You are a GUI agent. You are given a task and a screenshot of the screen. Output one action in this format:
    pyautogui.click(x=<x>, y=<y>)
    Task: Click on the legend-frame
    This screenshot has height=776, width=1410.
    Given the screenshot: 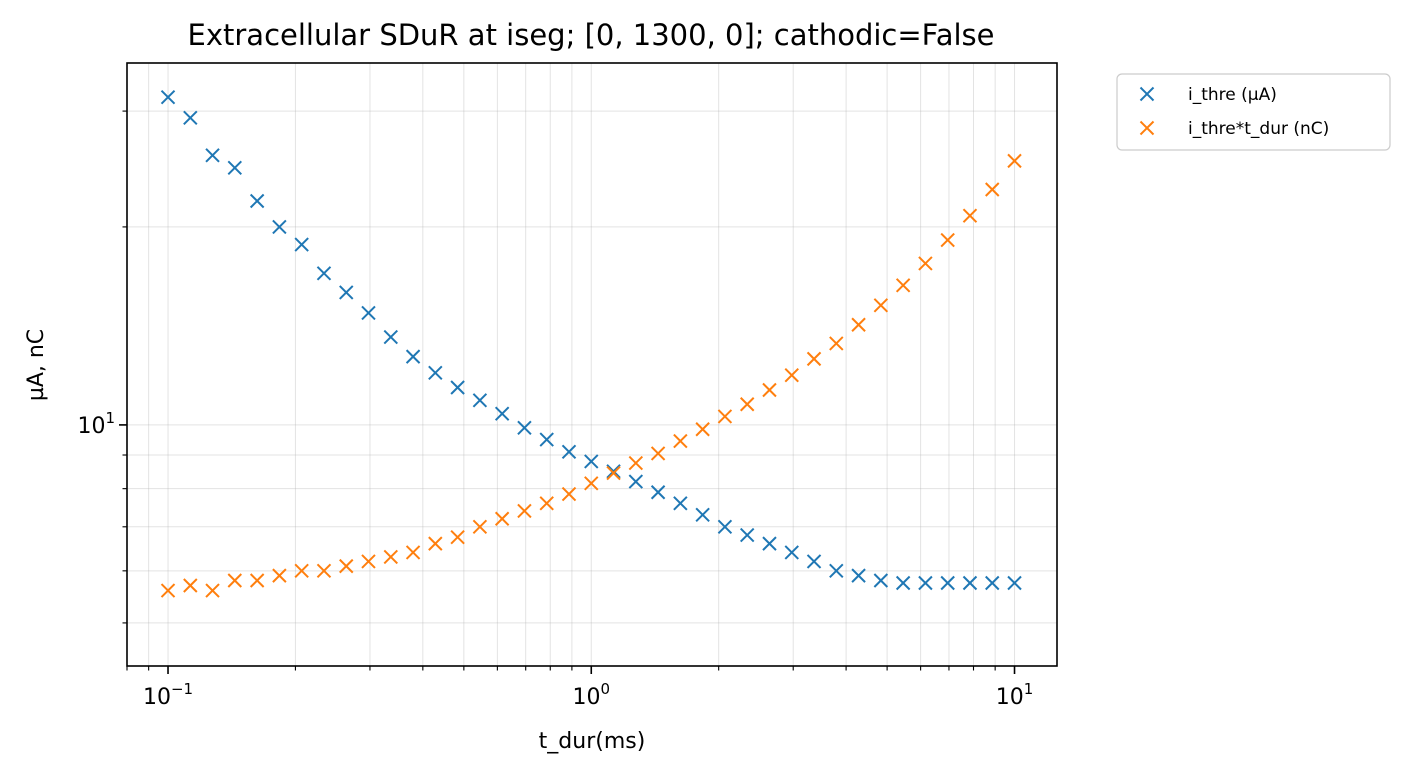 What is the action you would take?
    pyautogui.click(x=1253, y=112)
    